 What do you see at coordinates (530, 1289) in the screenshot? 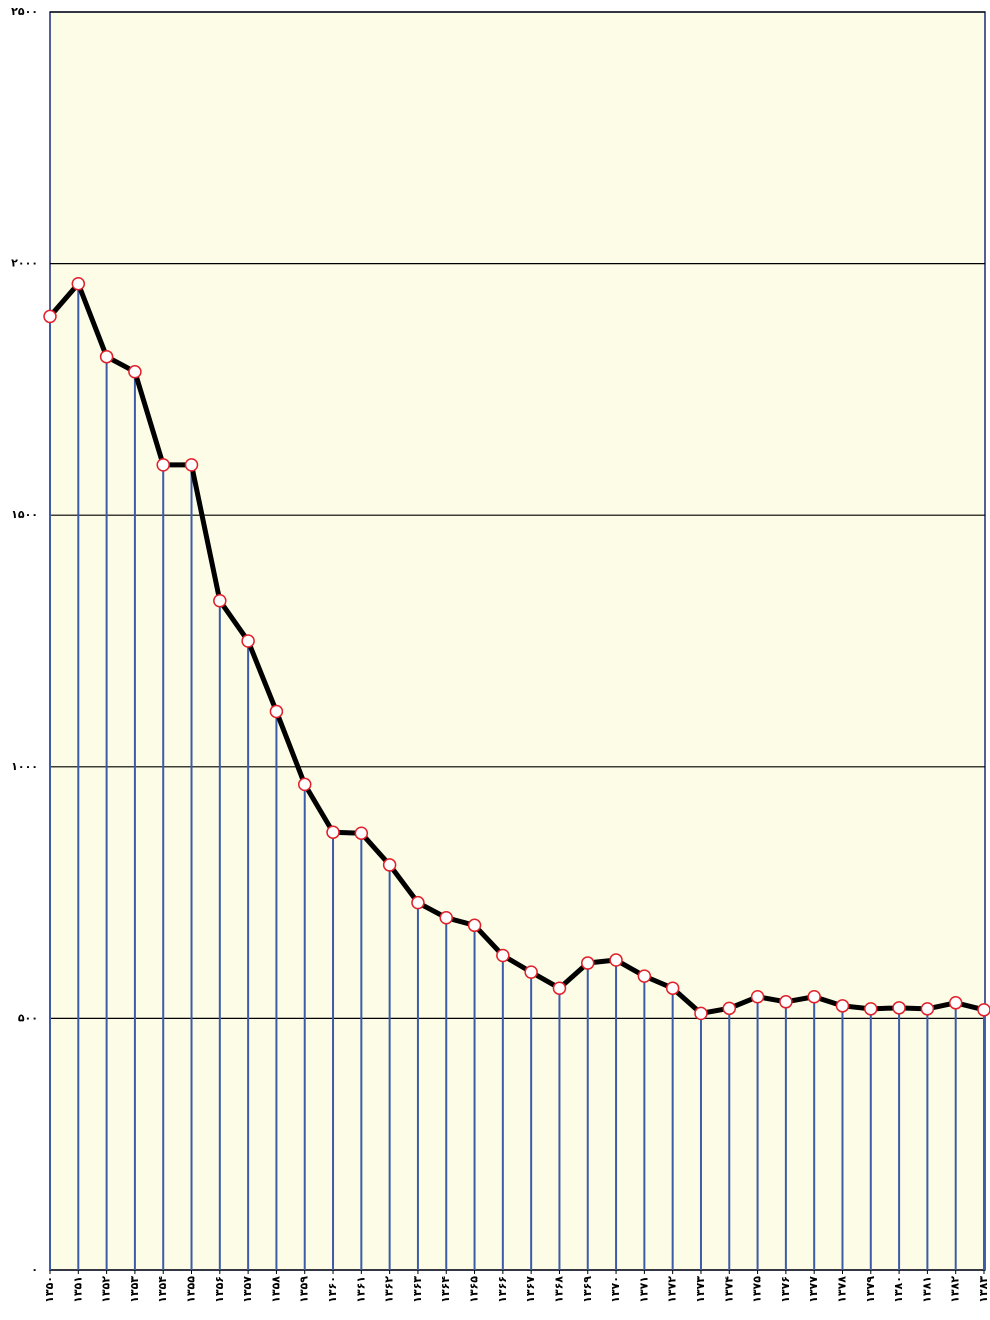
I see `x-tick-label: ۱۳۶۷` at bounding box center [530, 1289].